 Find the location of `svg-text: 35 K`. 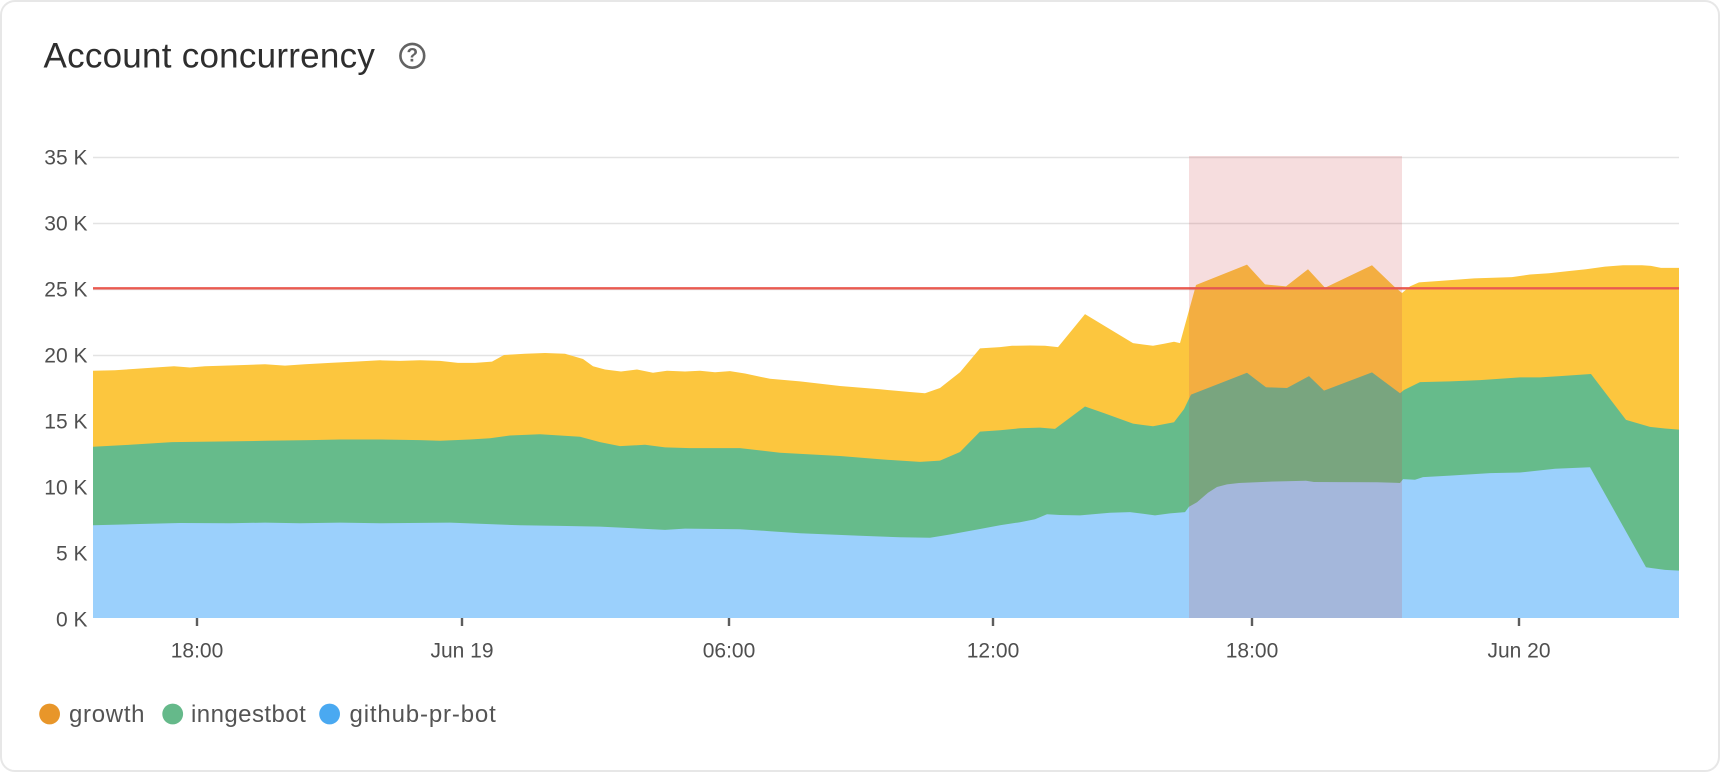

svg-text: 35 K is located at coordinates (65, 158).